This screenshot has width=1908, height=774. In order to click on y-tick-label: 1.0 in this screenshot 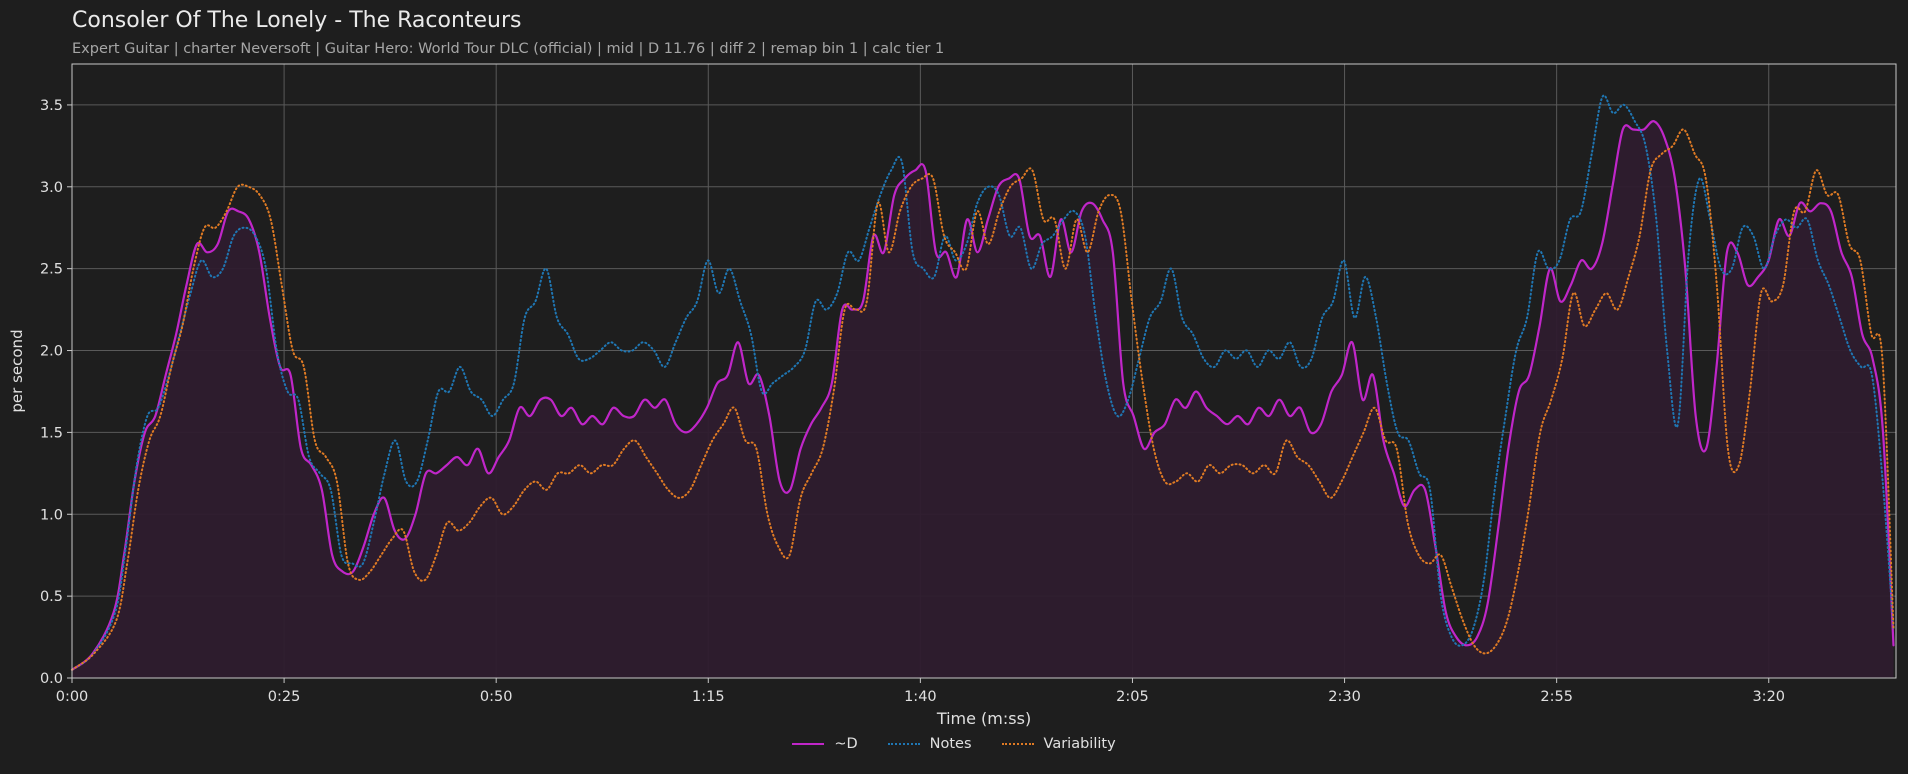, I will do `click(51, 515)`.